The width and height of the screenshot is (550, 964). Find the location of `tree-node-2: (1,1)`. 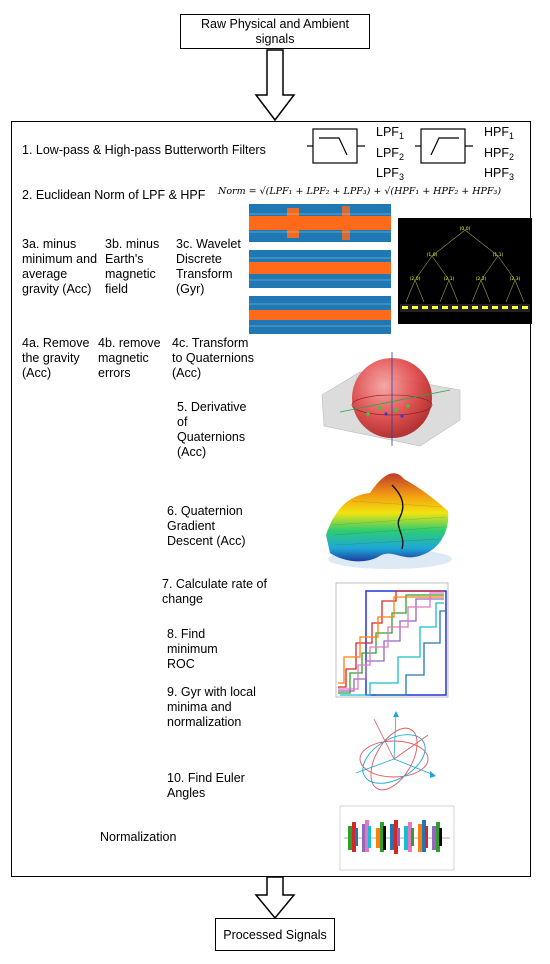

tree-node-2: (1,1) is located at coordinates (498, 255).